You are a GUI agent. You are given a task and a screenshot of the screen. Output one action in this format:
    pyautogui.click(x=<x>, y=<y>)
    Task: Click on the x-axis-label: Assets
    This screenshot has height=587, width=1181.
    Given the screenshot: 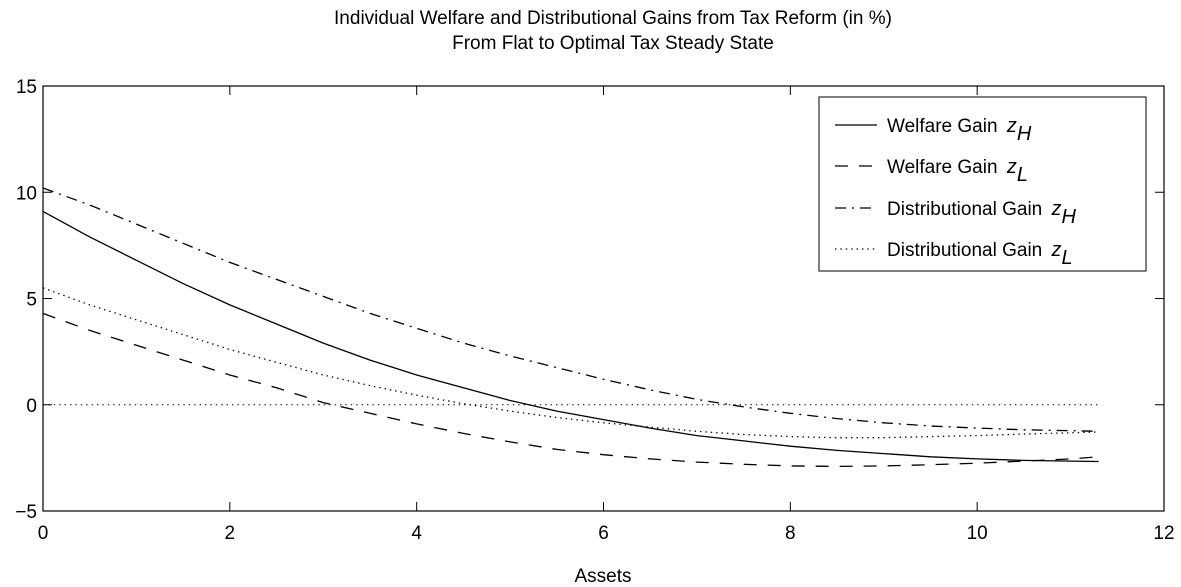 What is the action you would take?
    pyautogui.click(x=602, y=576)
    